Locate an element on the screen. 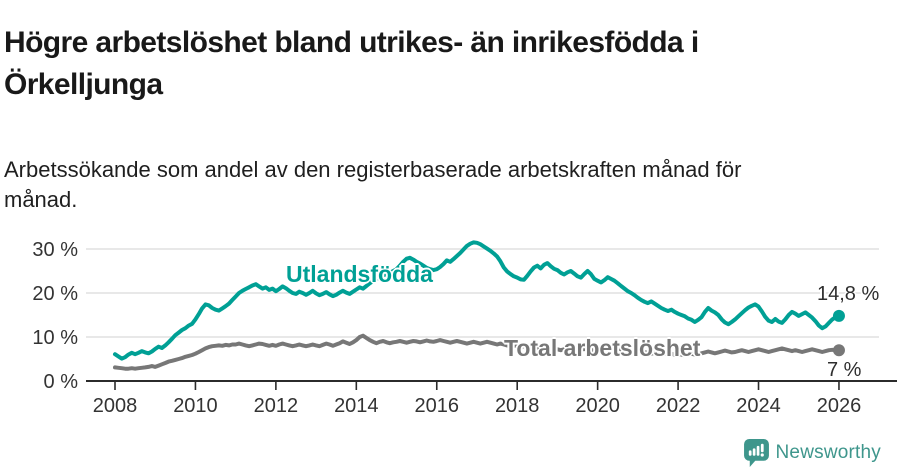 Image resolution: width=900 pixels, height=474 pixels. brand-name: Newsworthy is located at coordinates (828, 452).